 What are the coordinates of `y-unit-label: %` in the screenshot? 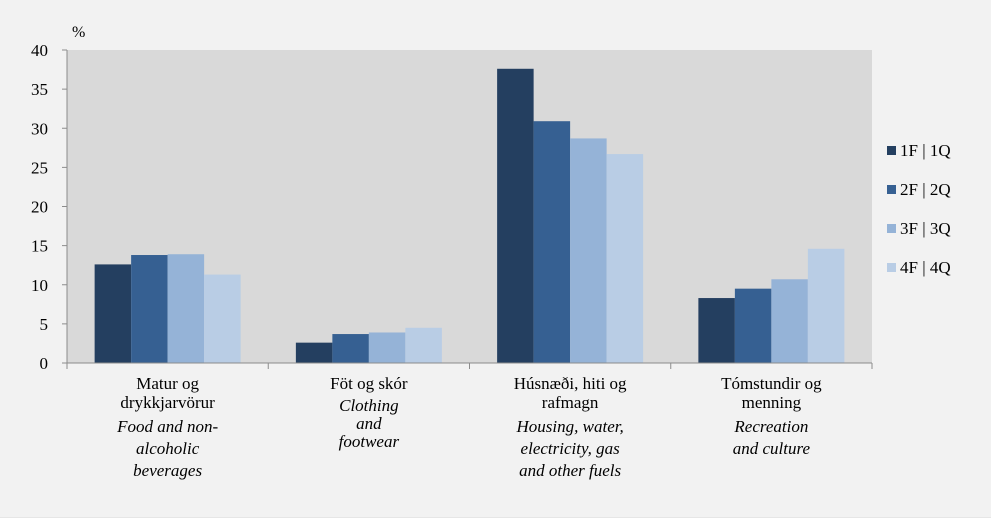 It's located at (78, 32).